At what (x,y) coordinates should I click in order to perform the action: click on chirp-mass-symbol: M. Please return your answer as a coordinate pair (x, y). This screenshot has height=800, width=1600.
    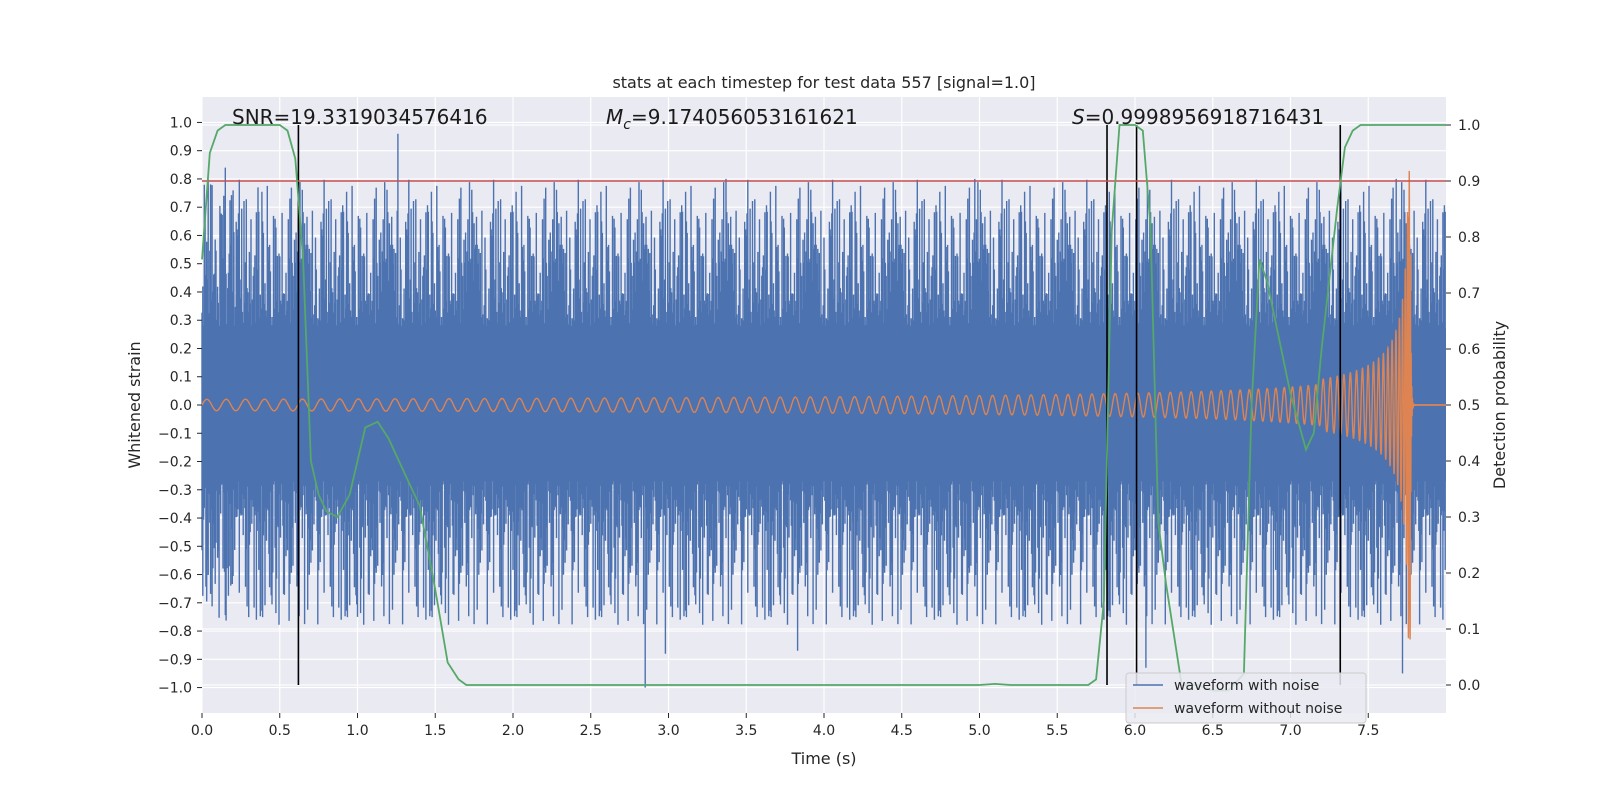
    Looking at the image, I should click on (614, 117).